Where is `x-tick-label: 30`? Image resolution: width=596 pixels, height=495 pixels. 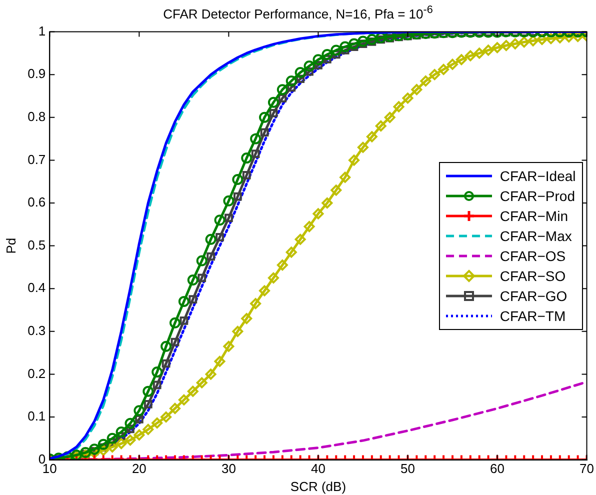
x-tick-label: 30 is located at coordinates (228, 468).